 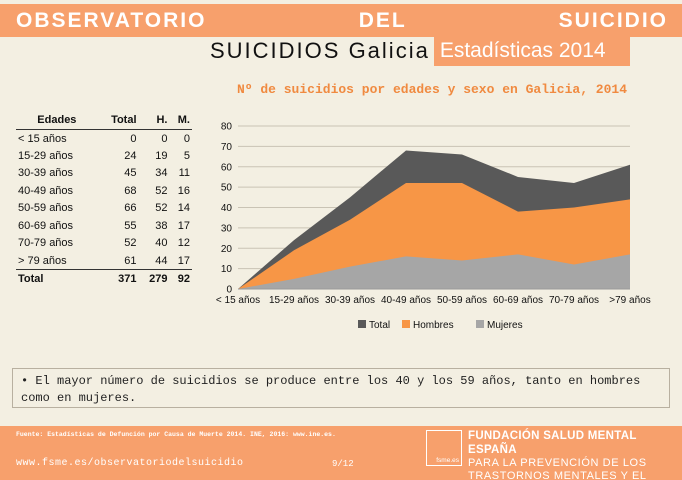 I want to click on table-cell: 45, so click(x=130, y=173).